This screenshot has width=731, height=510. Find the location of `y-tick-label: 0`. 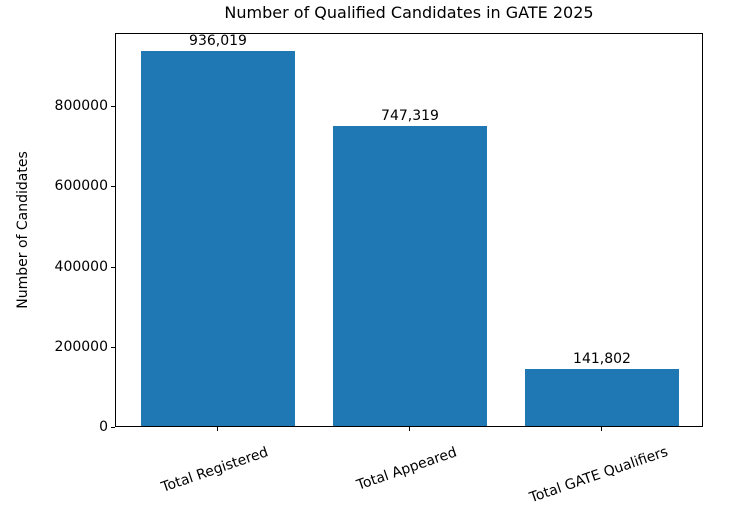

y-tick-label: 0 is located at coordinates (103, 427).